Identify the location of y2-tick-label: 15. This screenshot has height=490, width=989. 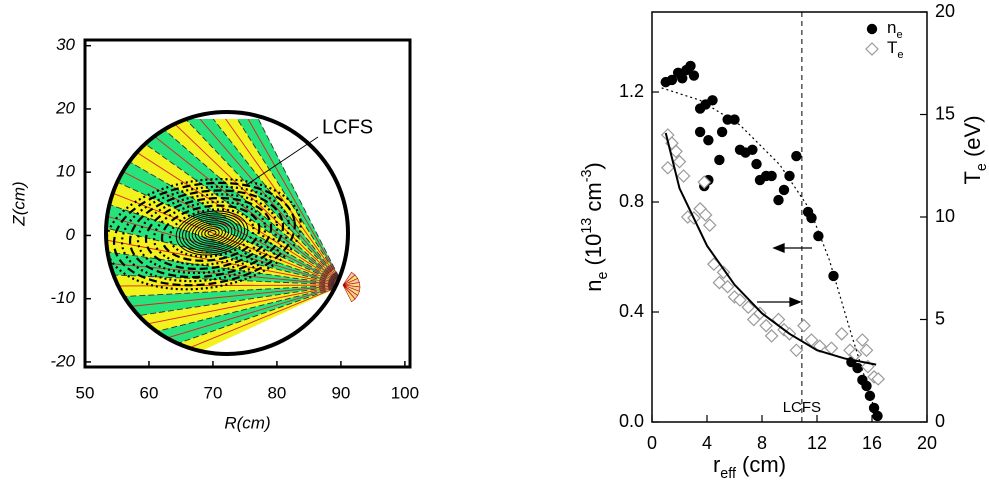
(945, 113).